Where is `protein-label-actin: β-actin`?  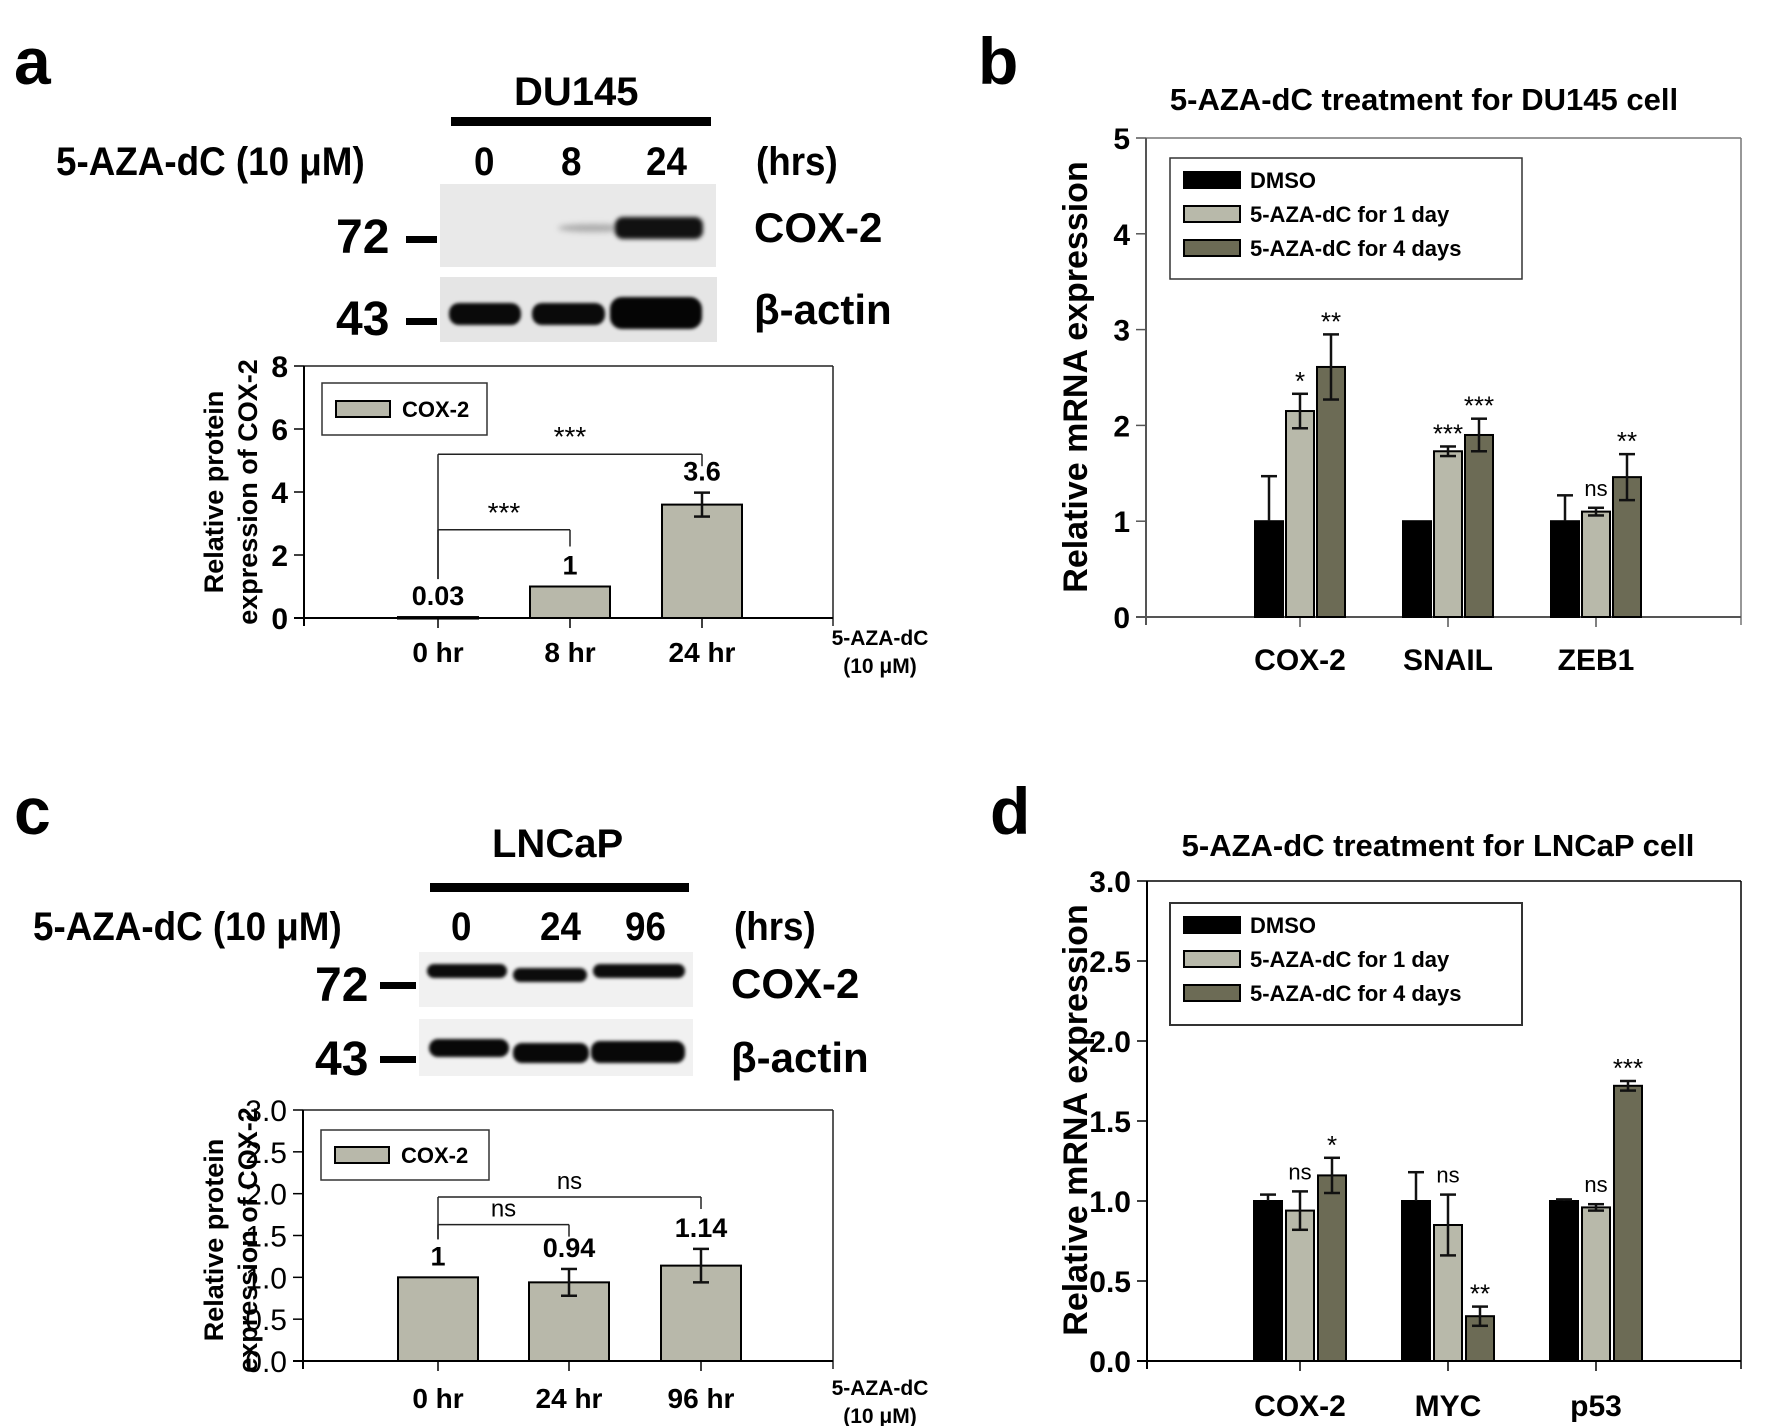 protein-label-actin: β-actin is located at coordinates (823, 309).